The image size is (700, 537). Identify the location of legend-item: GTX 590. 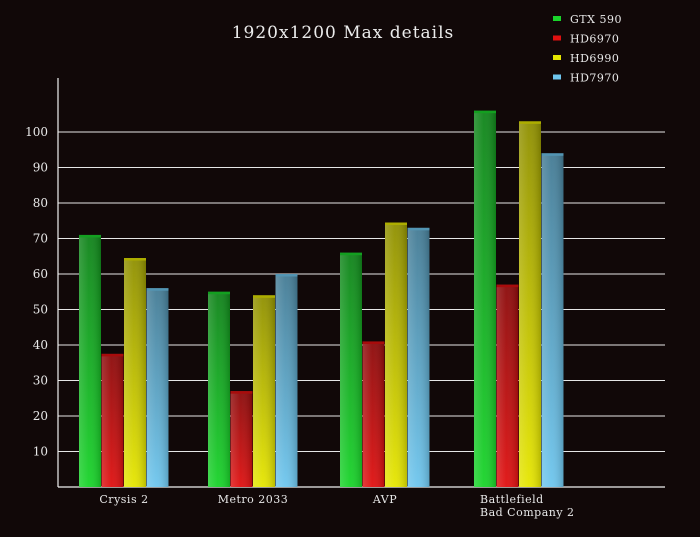
(587, 19).